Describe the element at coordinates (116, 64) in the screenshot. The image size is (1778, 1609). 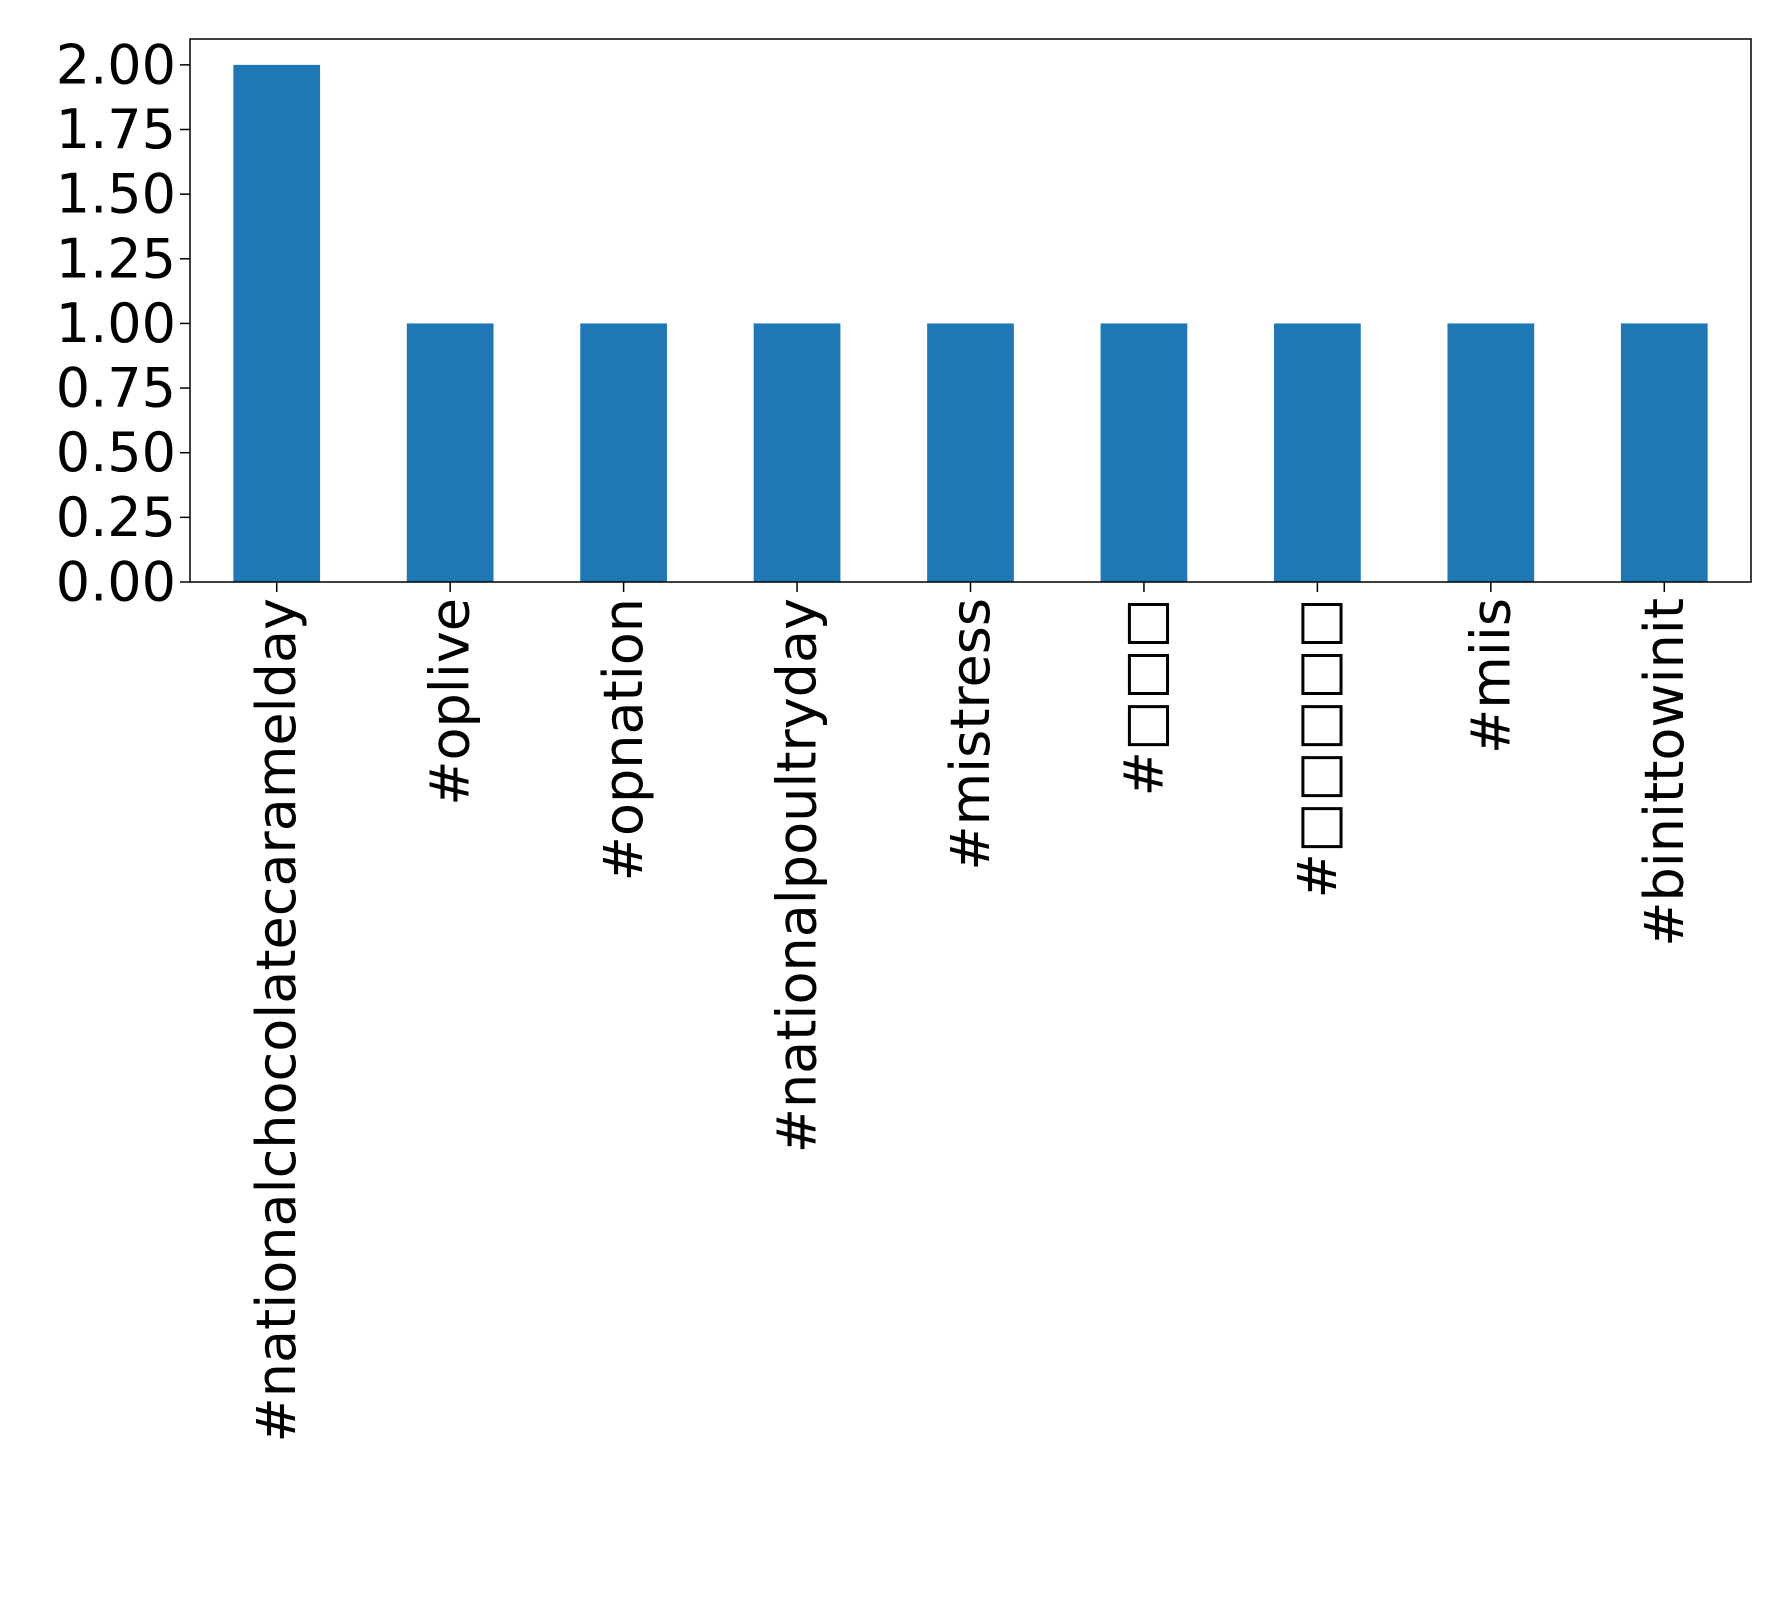
I see `y-tick-label: 2.00` at that location.